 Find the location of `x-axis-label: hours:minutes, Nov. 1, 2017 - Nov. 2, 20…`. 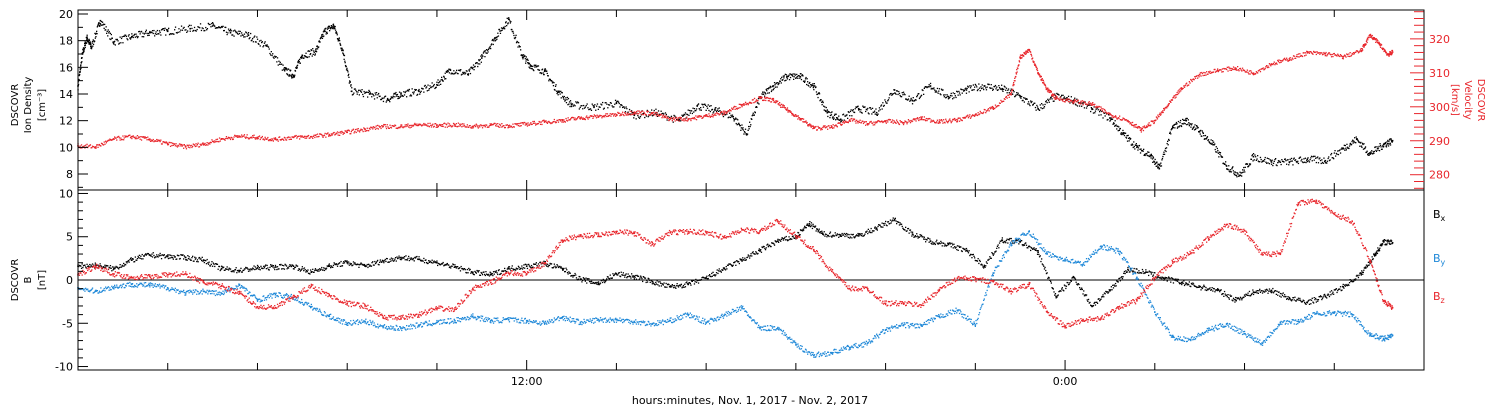

x-axis-label: hours:minutes, Nov. 1, 2017 - Nov. 2, 20… is located at coordinates (750, 400).